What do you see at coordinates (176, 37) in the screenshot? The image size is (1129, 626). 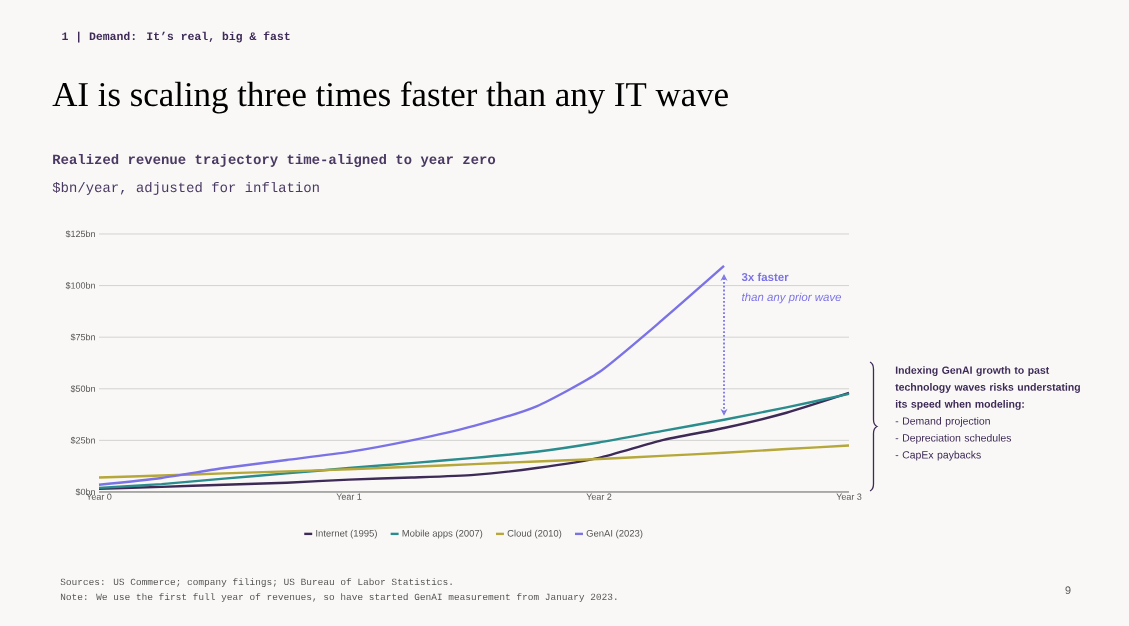 I see `text: 1 | Demand: It’s real, big & fast` at bounding box center [176, 37].